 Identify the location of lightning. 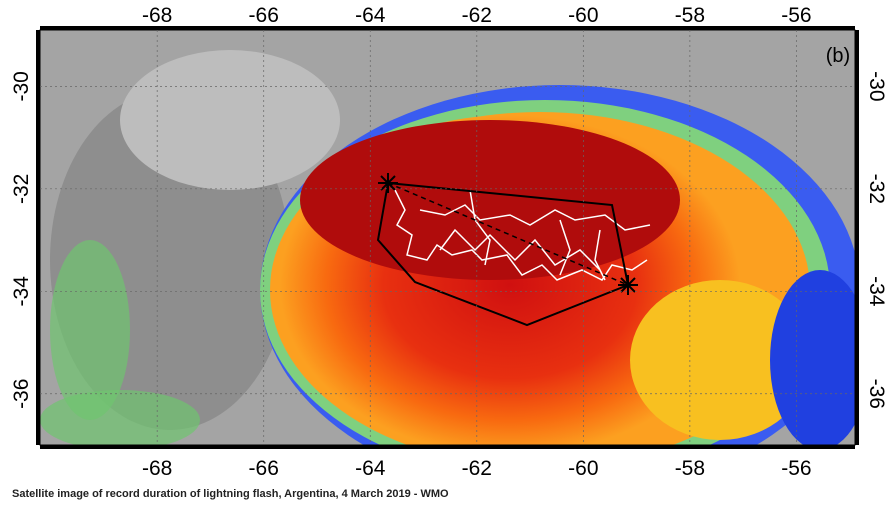
(522, 235).